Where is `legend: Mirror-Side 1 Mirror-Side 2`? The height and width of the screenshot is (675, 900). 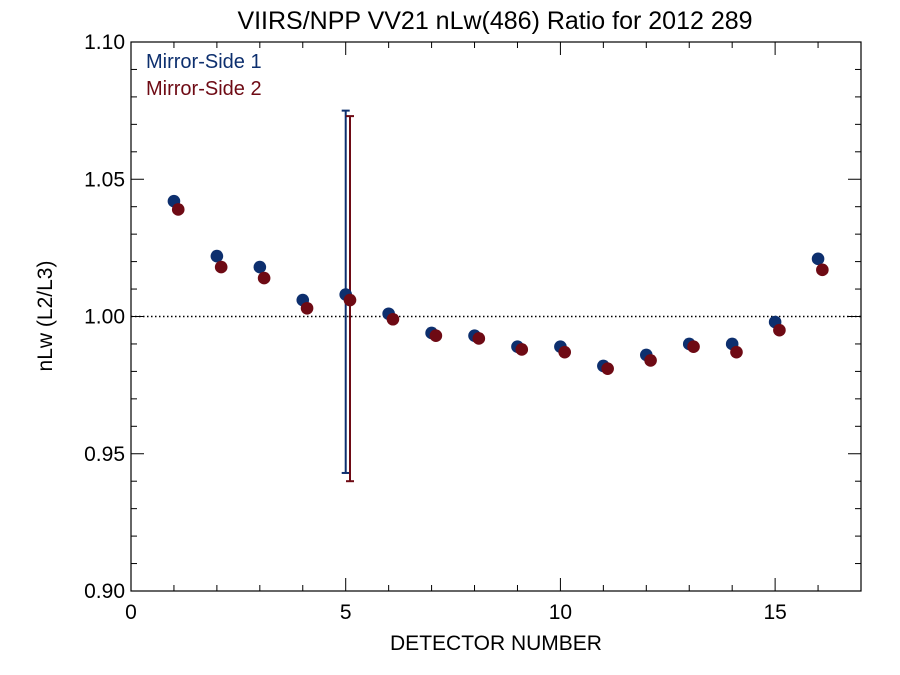
legend: Mirror-Side 1 Mirror-Side 2 is located at coordinates (204, 75).